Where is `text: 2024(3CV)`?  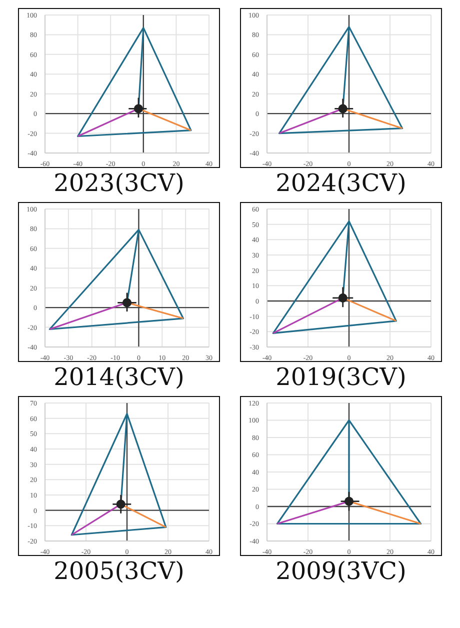
text: 2024(3CV) is located at coordinates (341, 183).